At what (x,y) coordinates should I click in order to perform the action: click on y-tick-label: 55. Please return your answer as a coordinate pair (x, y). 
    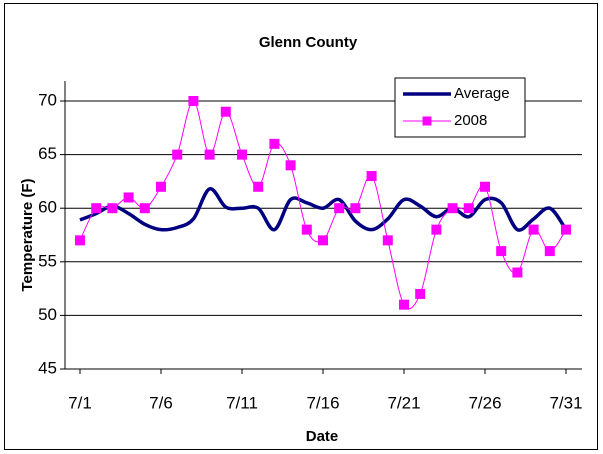
    Looking at the image, I should click on (47, 260).